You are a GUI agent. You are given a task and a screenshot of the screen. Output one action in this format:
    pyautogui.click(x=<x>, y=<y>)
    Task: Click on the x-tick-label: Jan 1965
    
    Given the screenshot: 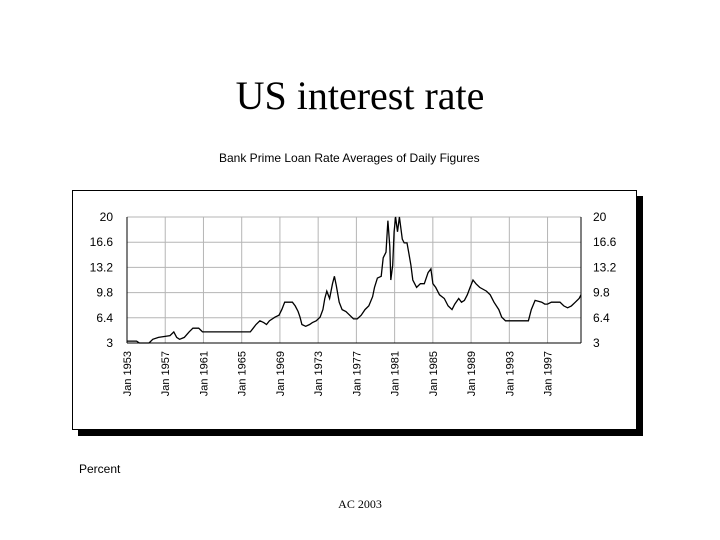 What is the action you would take?
    pyautogui.click(x=243, y=373)
    